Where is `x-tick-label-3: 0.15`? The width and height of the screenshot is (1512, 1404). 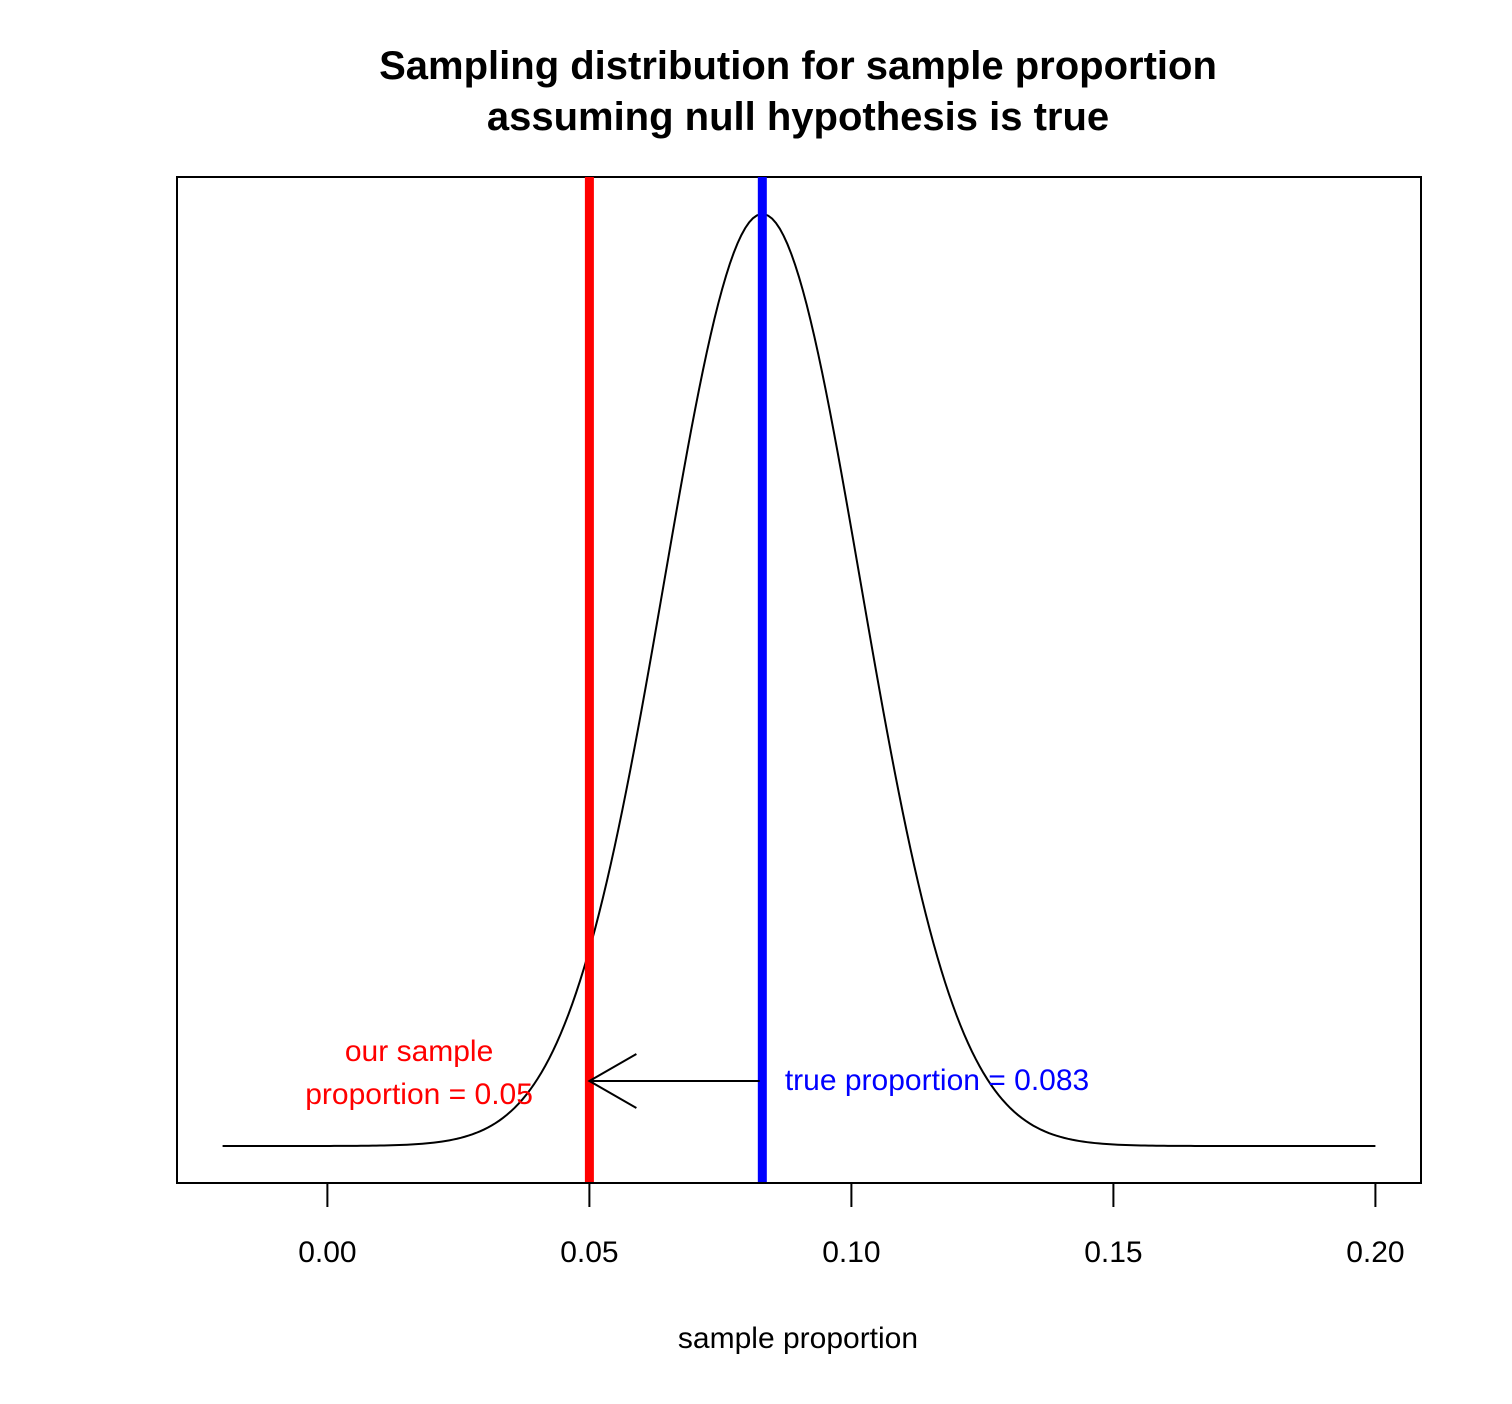
x-tick-label-3: 0.15 is located at coordinates (1113, 1252).